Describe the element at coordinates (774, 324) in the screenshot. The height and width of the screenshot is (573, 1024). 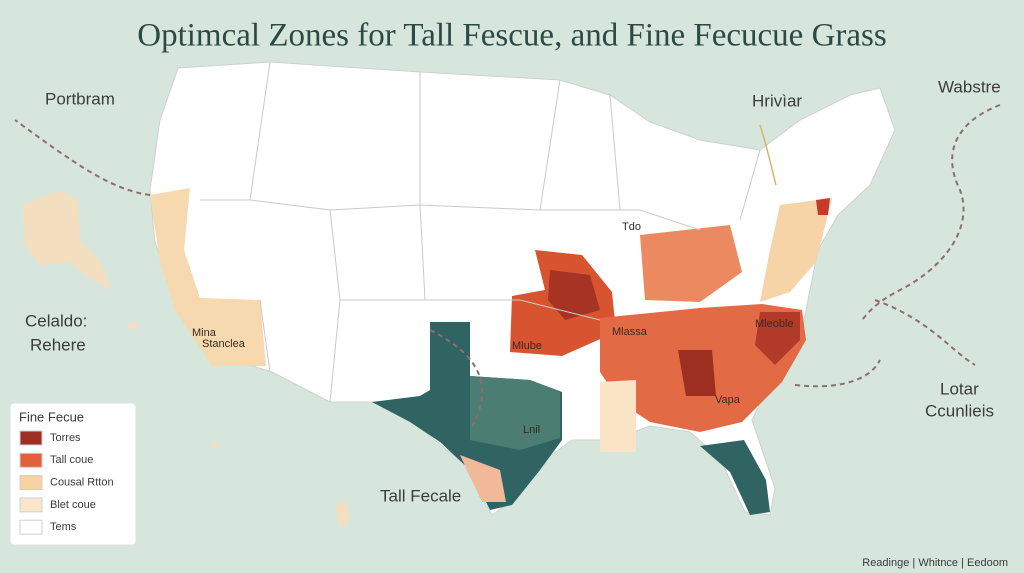
I see `region-label: Mleoble` at that location.